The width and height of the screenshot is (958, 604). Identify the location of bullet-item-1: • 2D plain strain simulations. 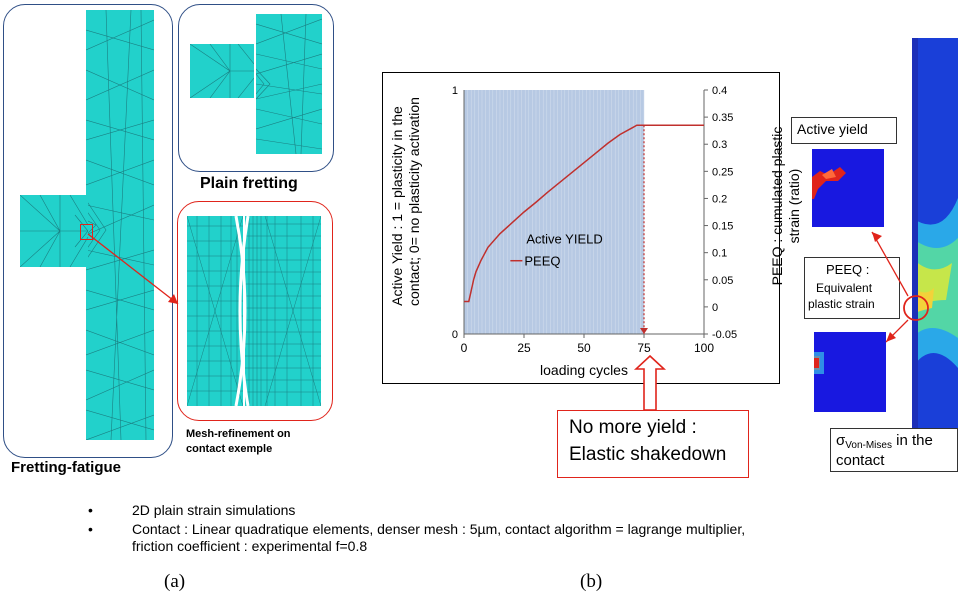
(192, 510).